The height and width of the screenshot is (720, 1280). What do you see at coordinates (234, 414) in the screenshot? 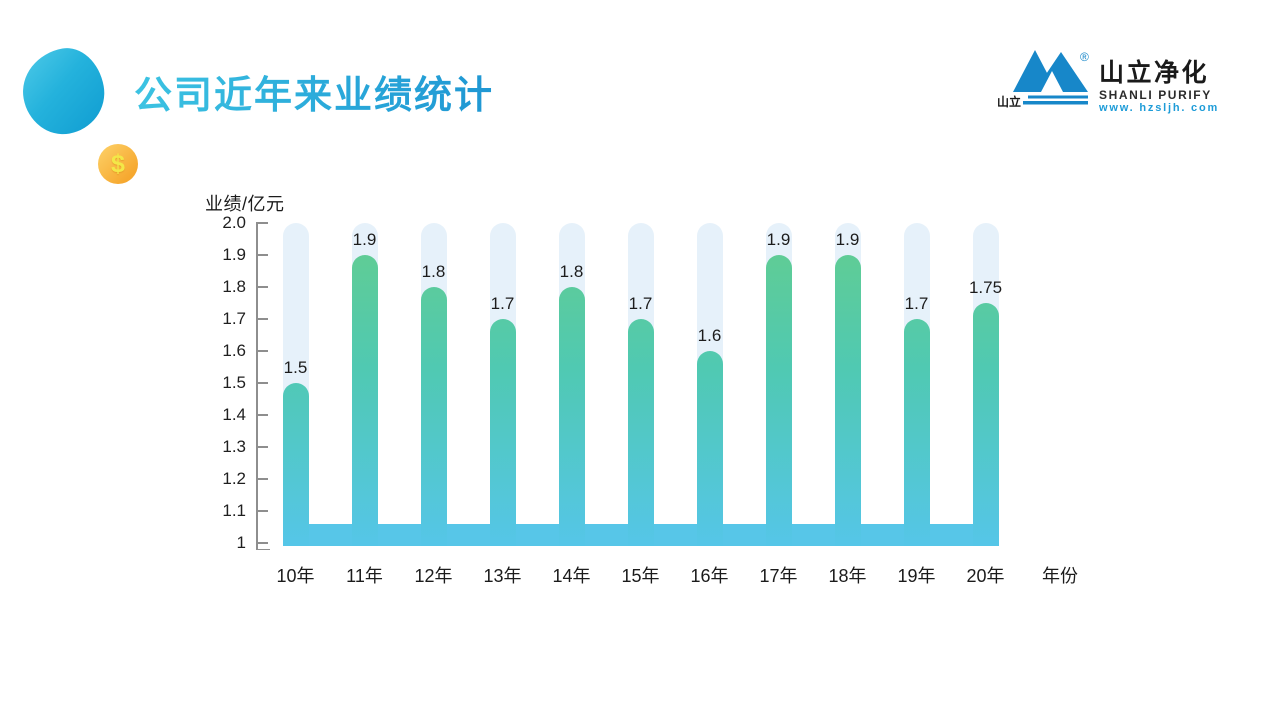
I see `y-tick-label: 1.4` at bounding box center [234, 414].